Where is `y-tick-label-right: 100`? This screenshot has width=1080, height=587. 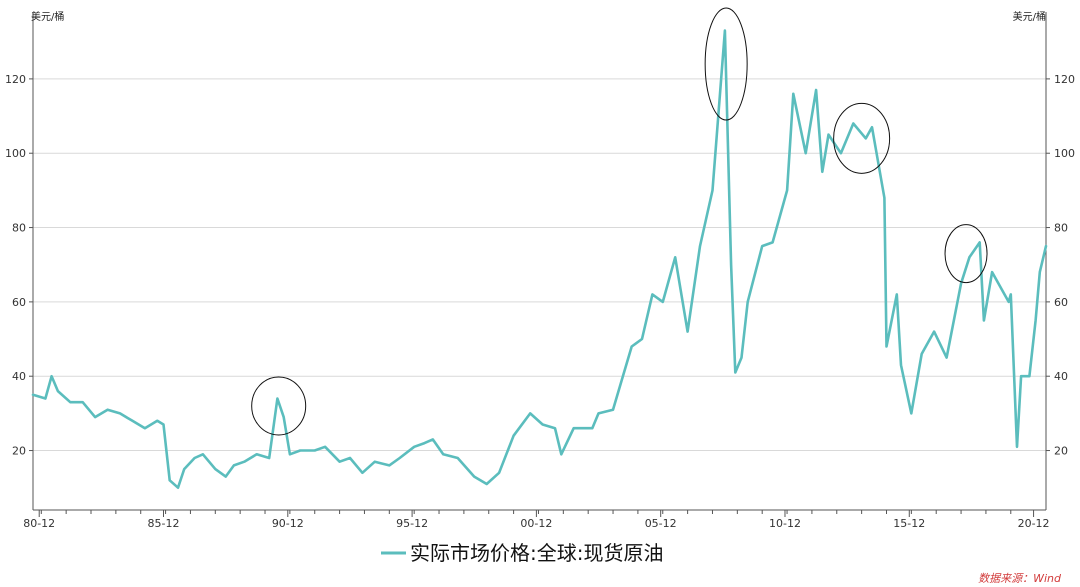 y-tick-label-right: 100 is located at coordinates (1064, 153).